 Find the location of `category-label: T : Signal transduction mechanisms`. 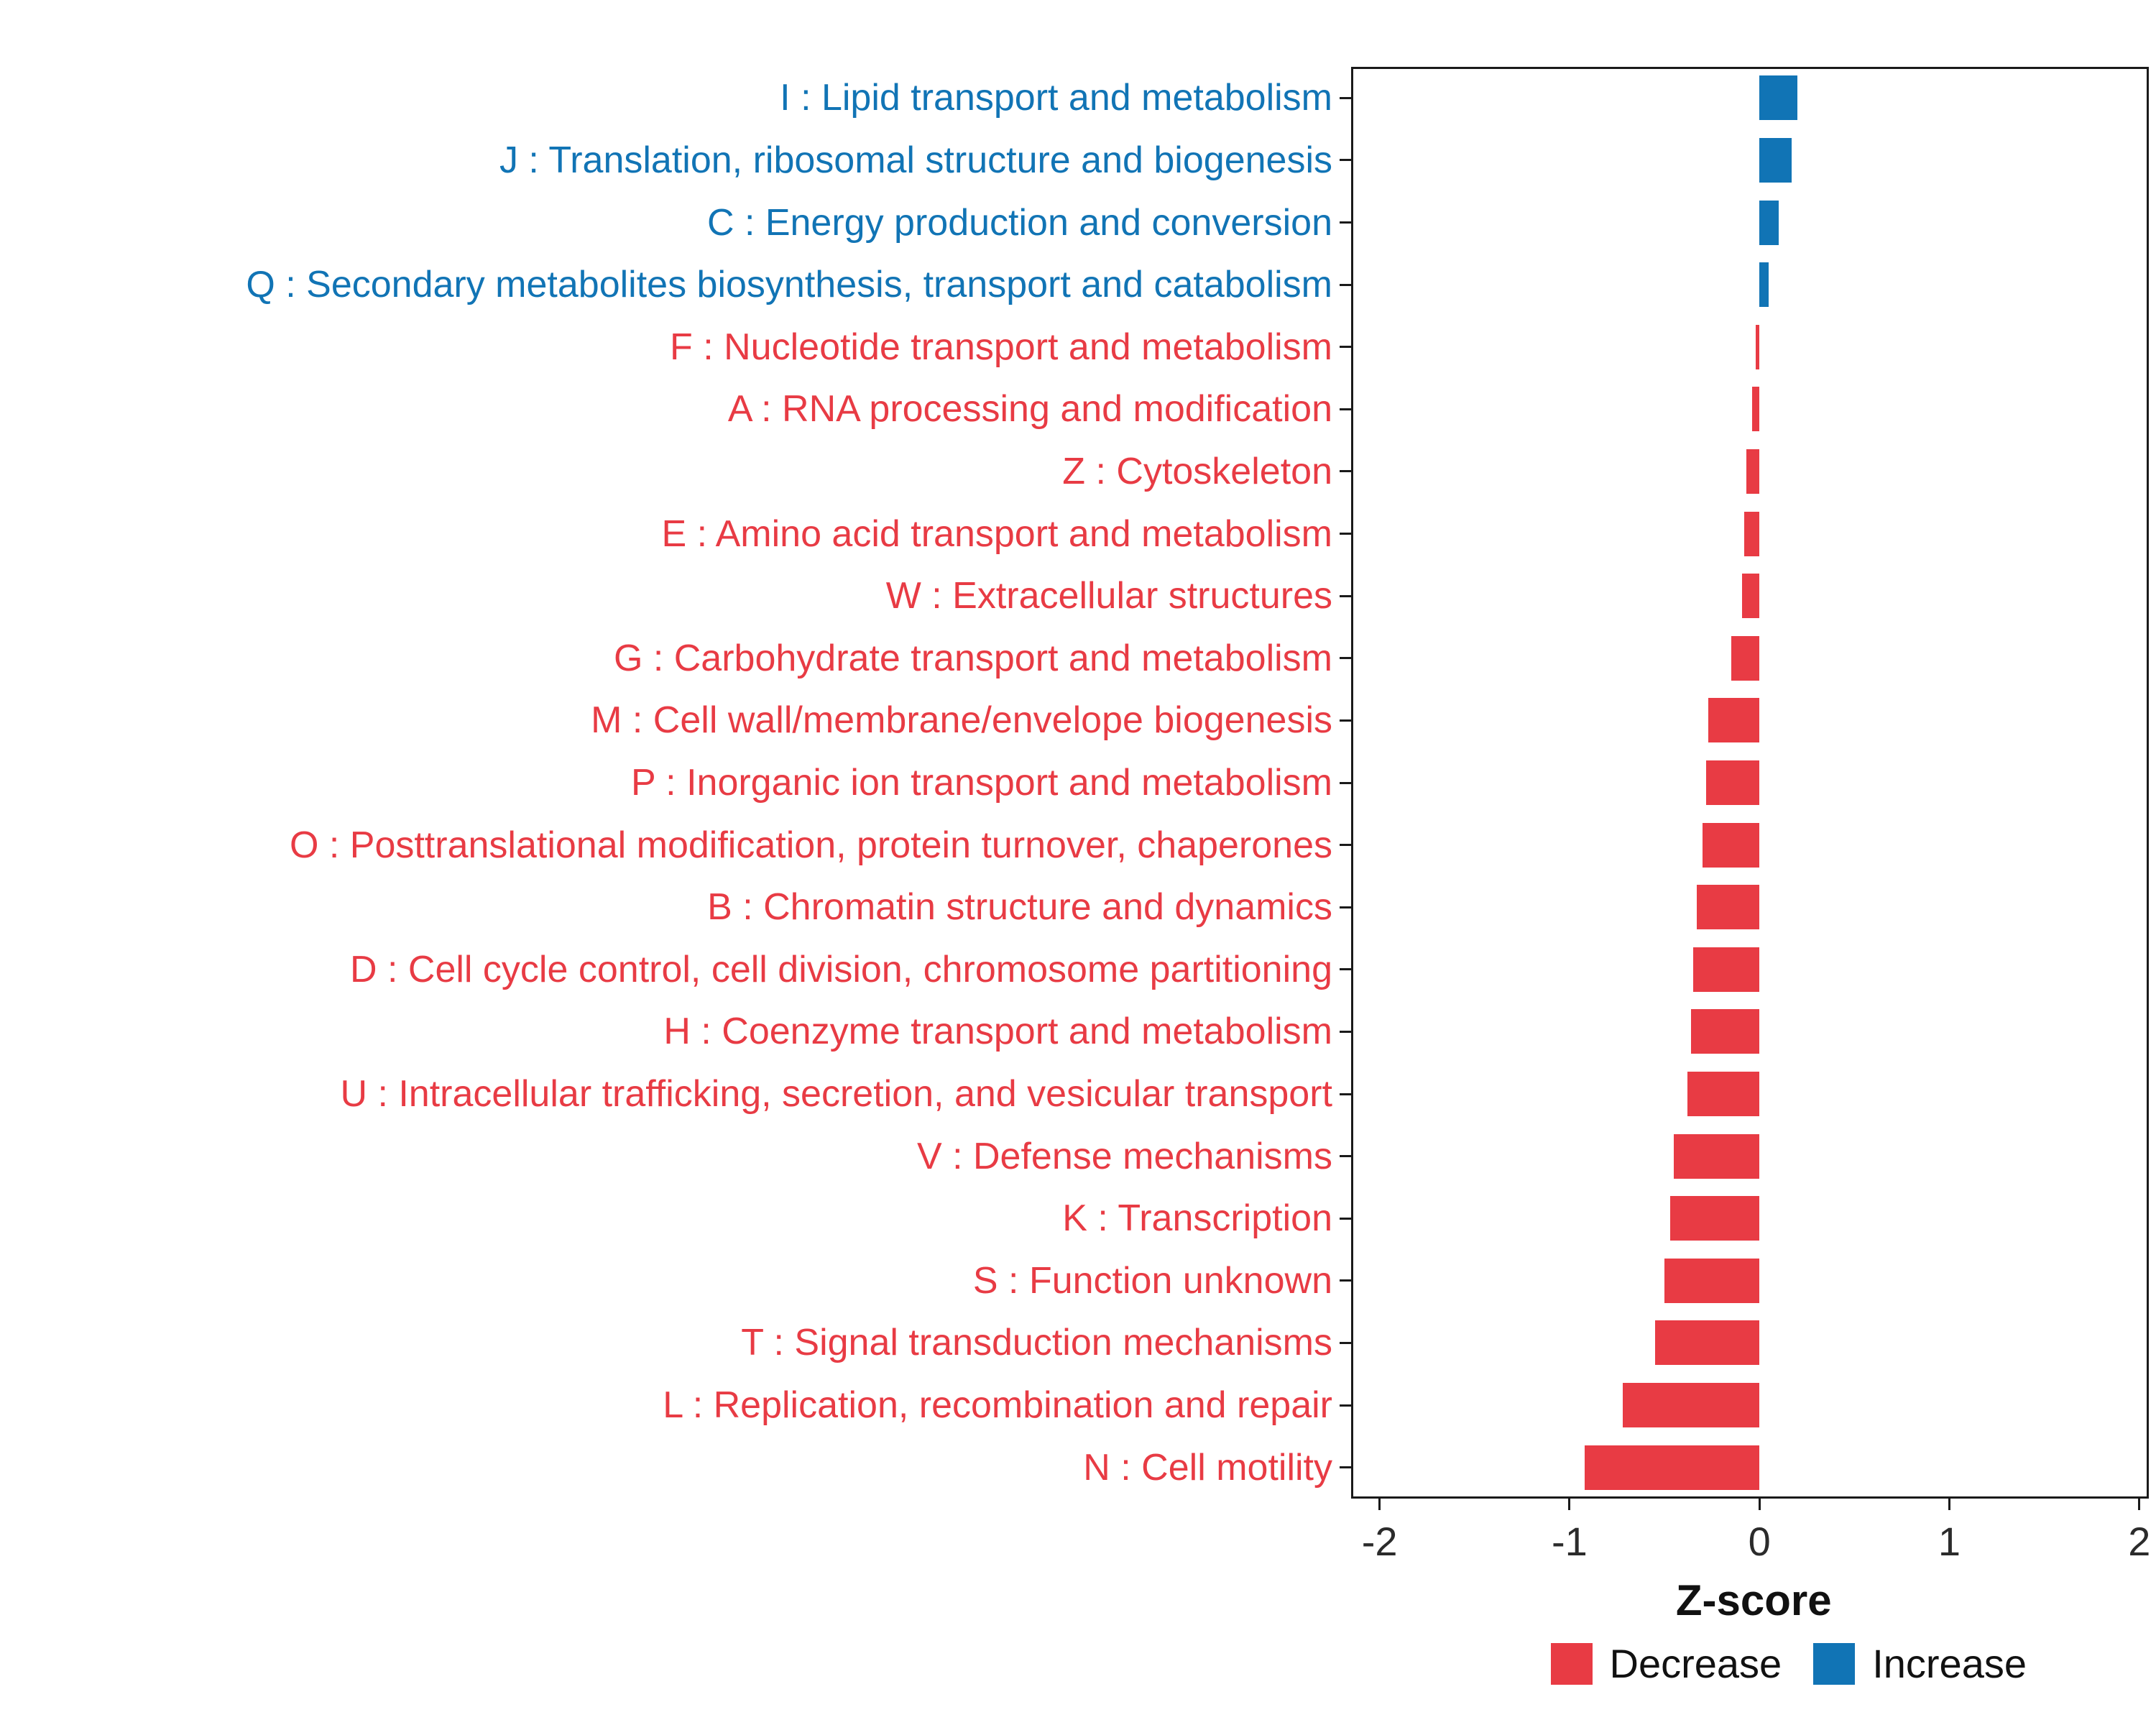

category-label: T : Signal transduction mechanisms is located at coordinates (1036, 1343).